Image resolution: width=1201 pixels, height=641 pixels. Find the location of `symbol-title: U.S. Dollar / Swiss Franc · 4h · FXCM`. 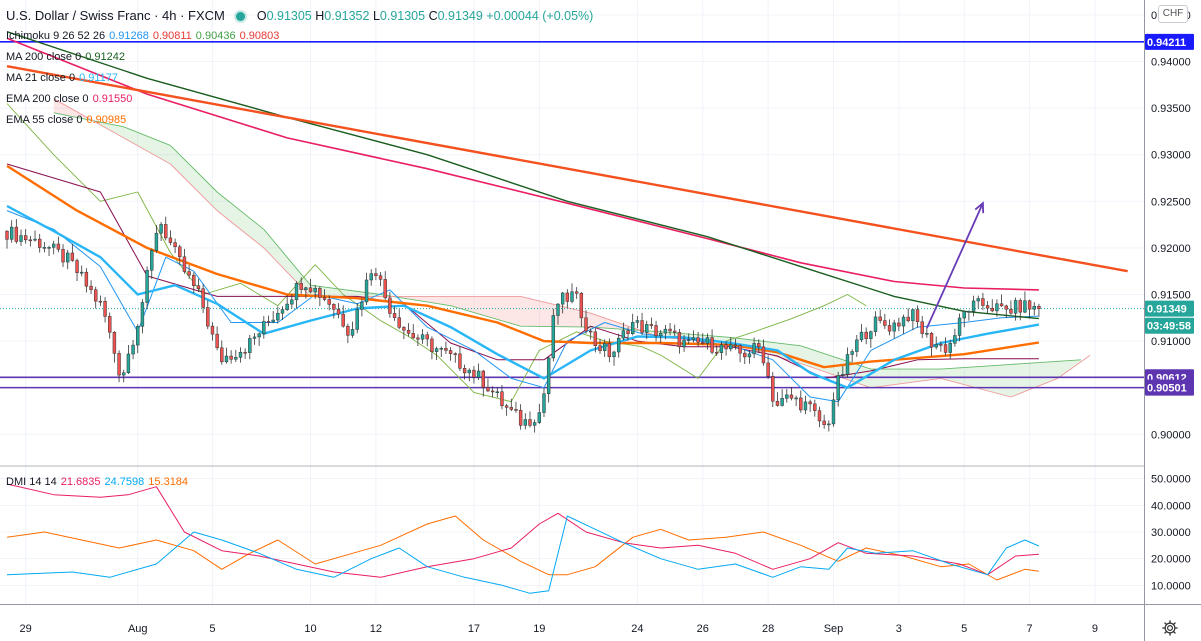

symbol-title: U.S. Dollar / Swiss Franc · 4h · FXCM is located at coordinates (115, 15).